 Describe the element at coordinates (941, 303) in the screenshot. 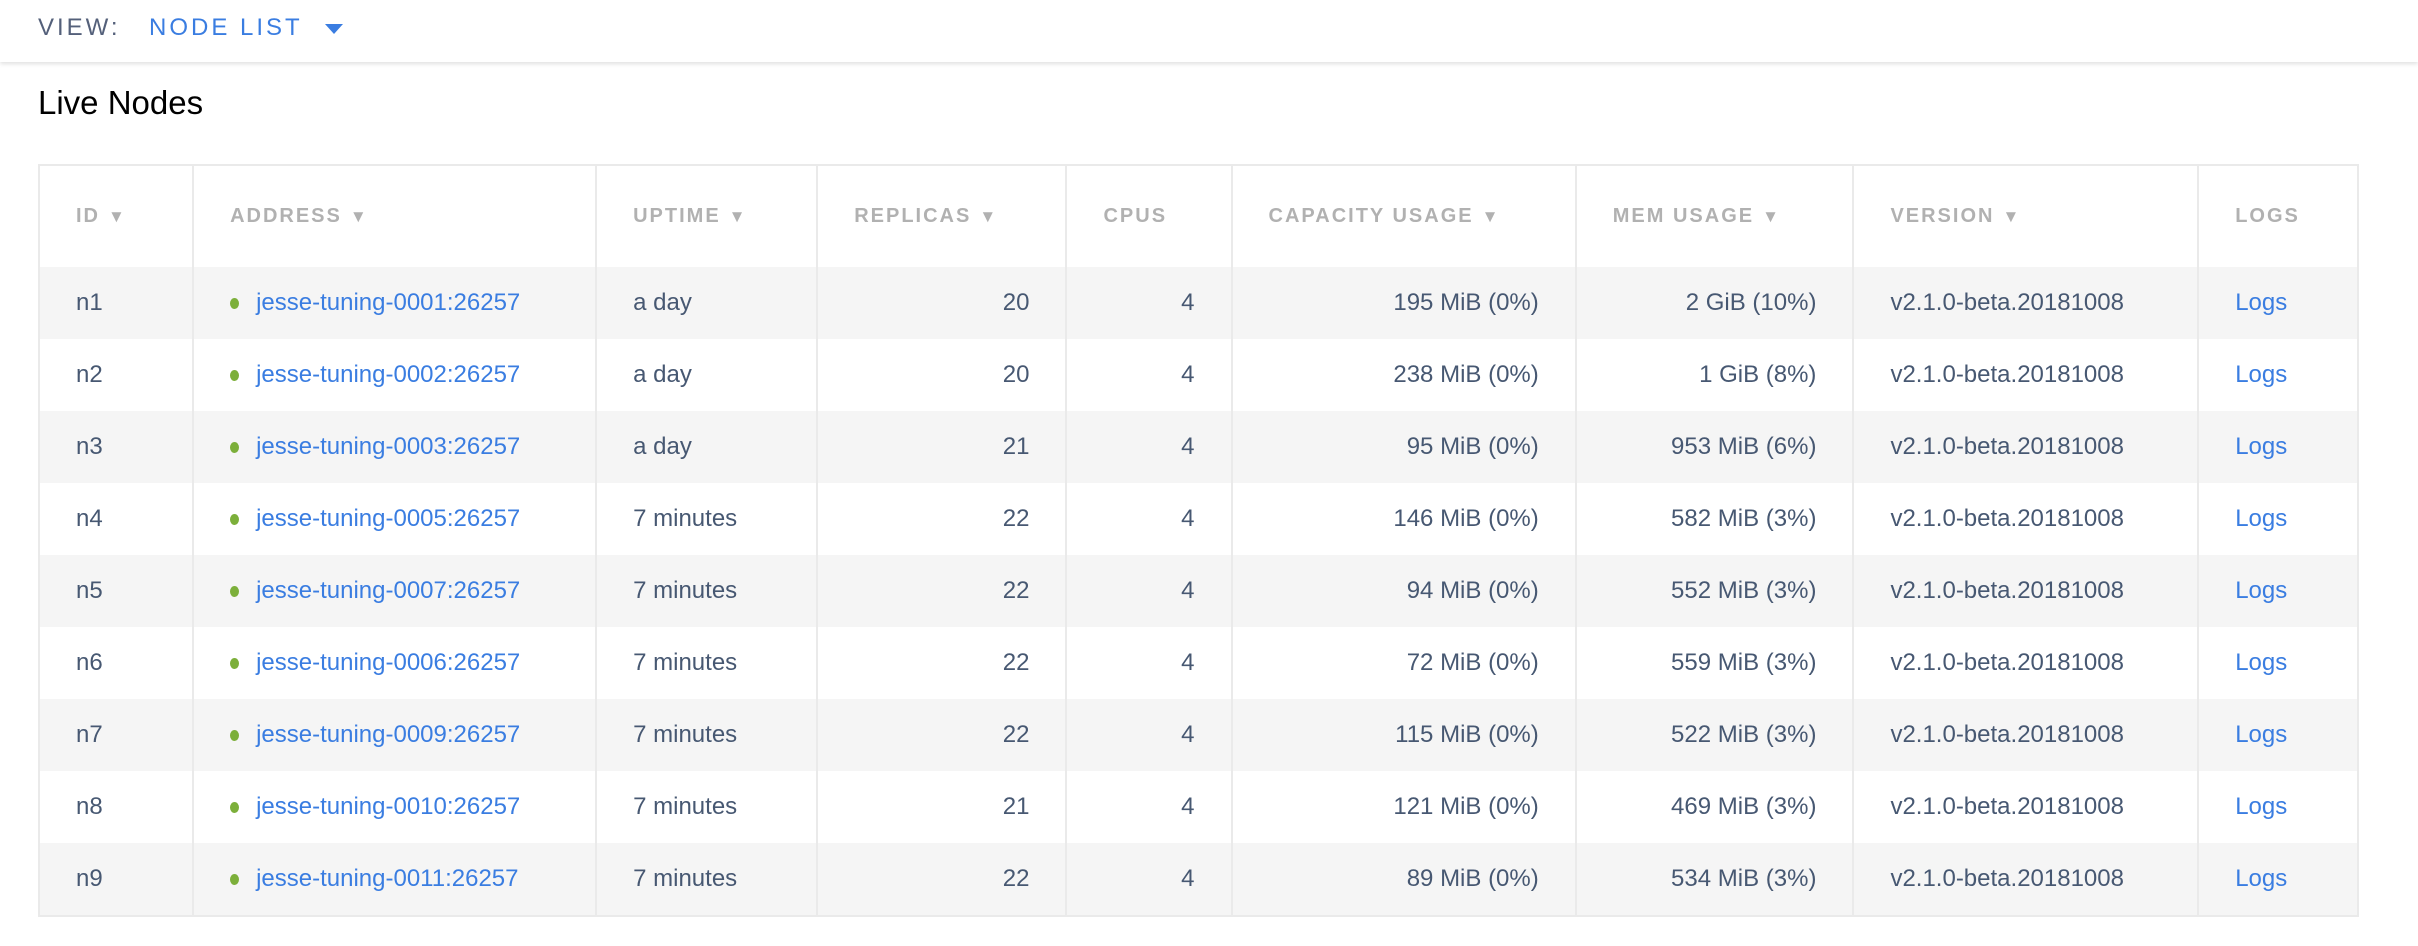

I see `cell-replicas: 20` at that location.